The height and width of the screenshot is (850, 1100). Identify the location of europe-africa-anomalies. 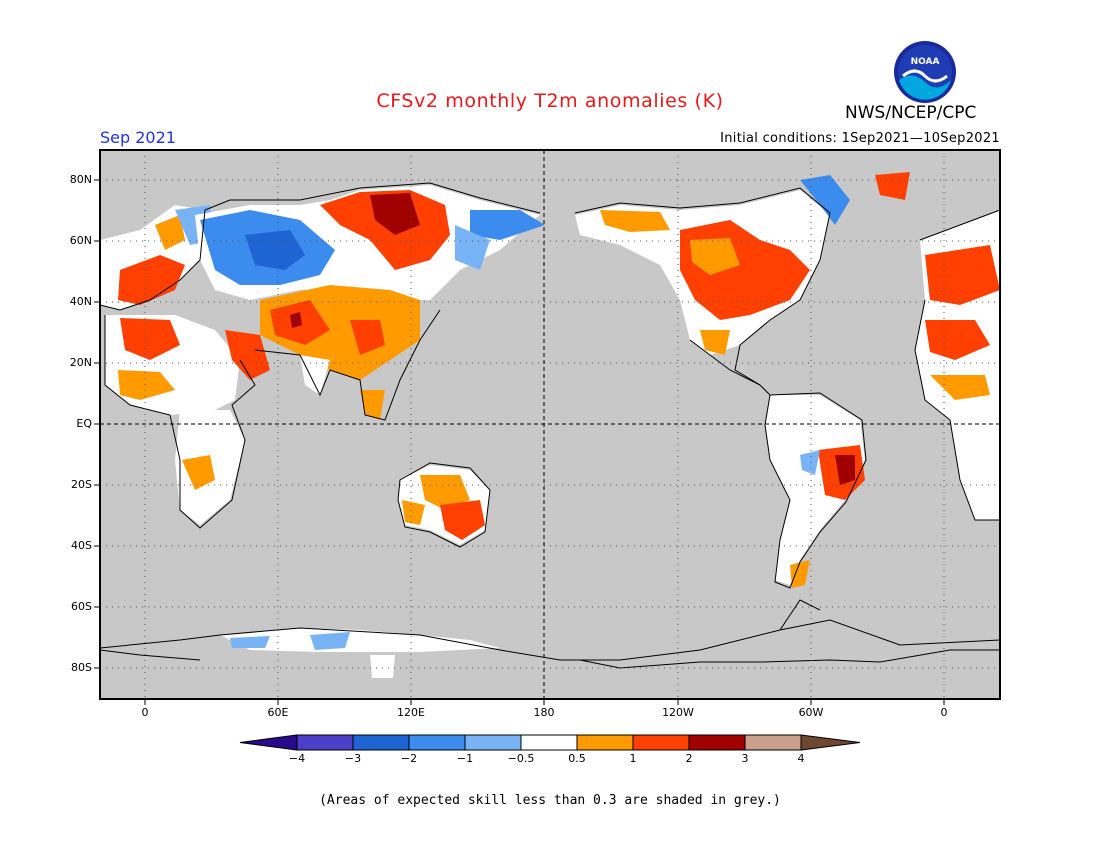
(185, 365).